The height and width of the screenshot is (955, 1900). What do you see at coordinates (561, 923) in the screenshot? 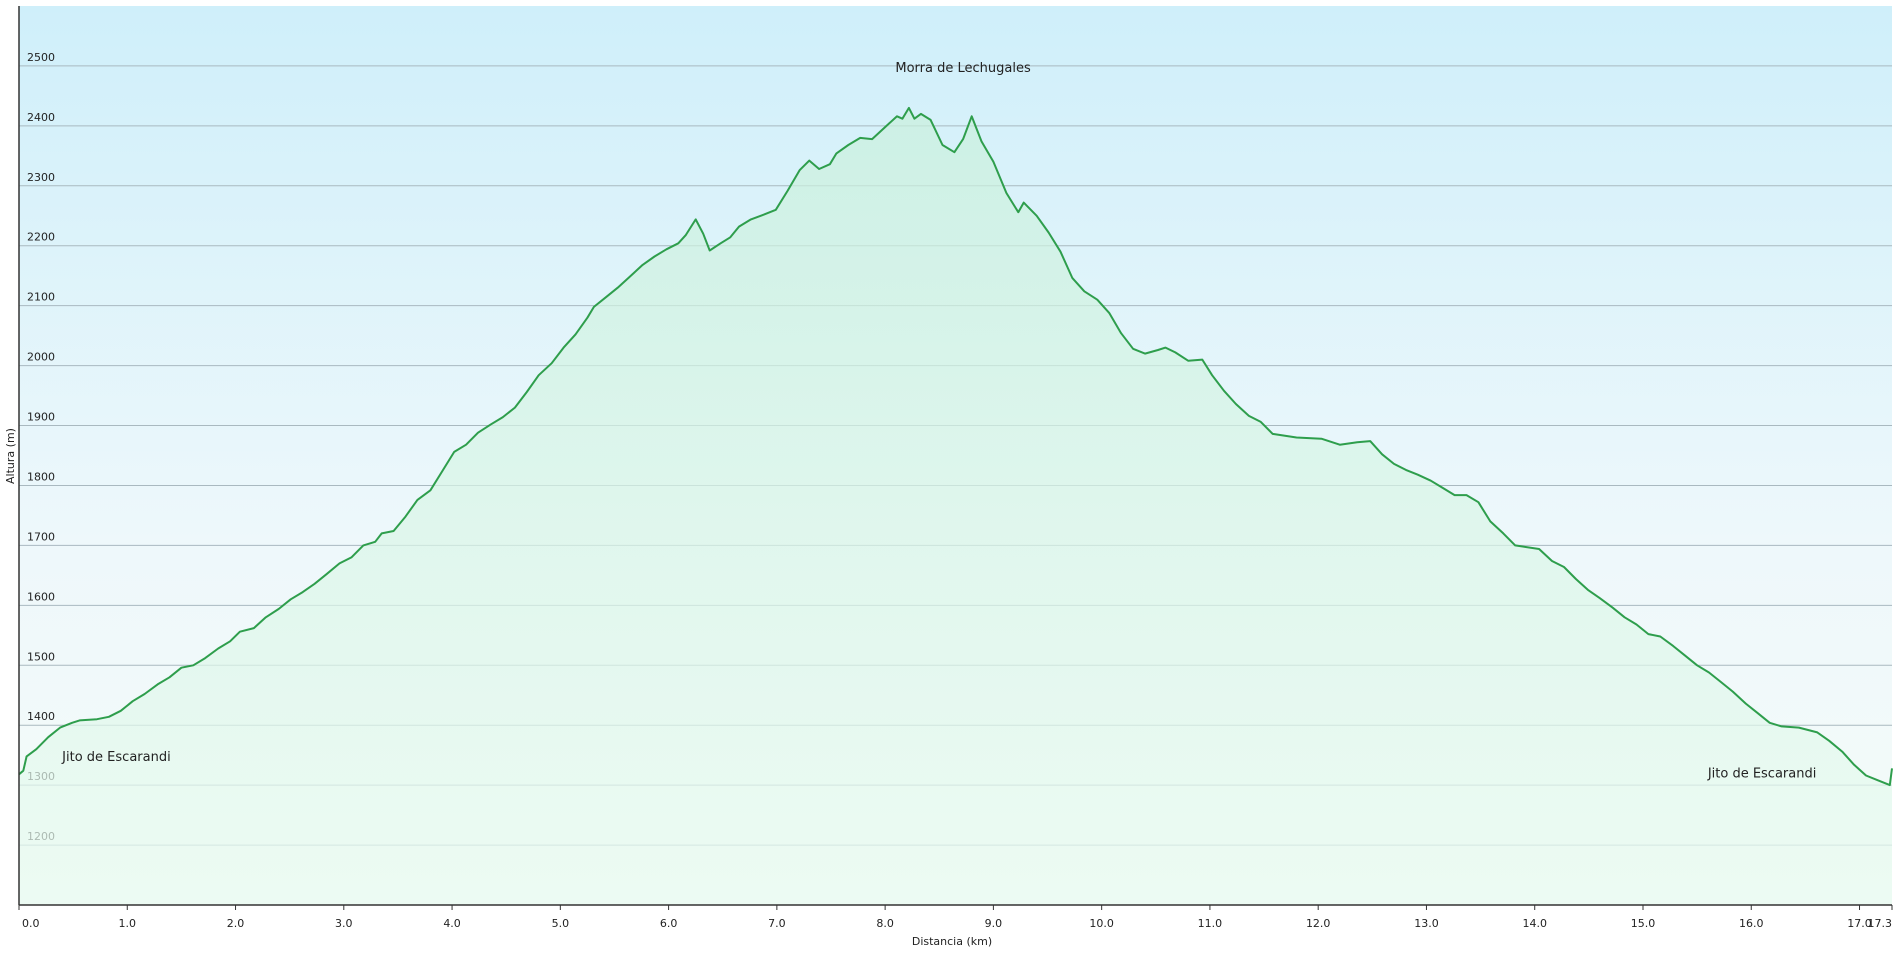
I see `x-tick-label: 5.0` at bounding box center [561, 923].